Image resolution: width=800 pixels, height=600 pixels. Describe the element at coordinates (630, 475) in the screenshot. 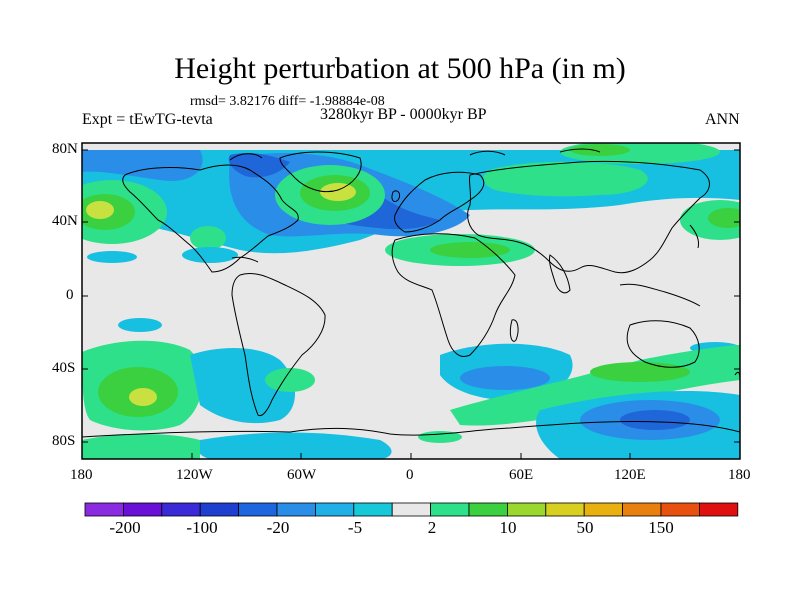

I see `x-tick-120e: 120E` at that location.